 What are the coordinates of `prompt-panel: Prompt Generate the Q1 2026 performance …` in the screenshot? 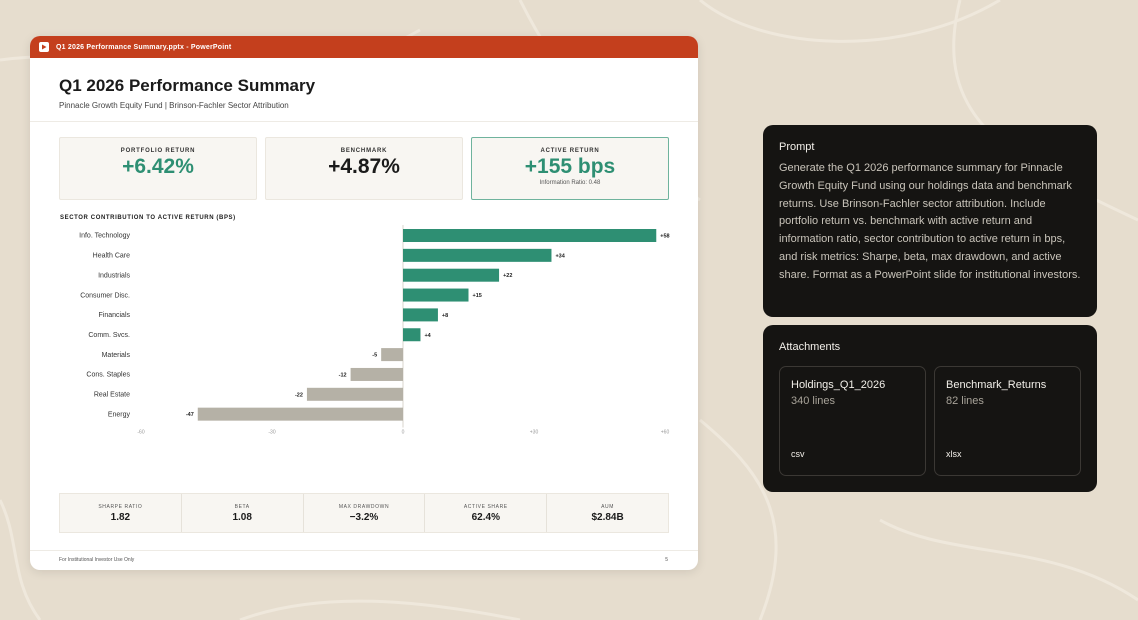 It's located at (930, 221).